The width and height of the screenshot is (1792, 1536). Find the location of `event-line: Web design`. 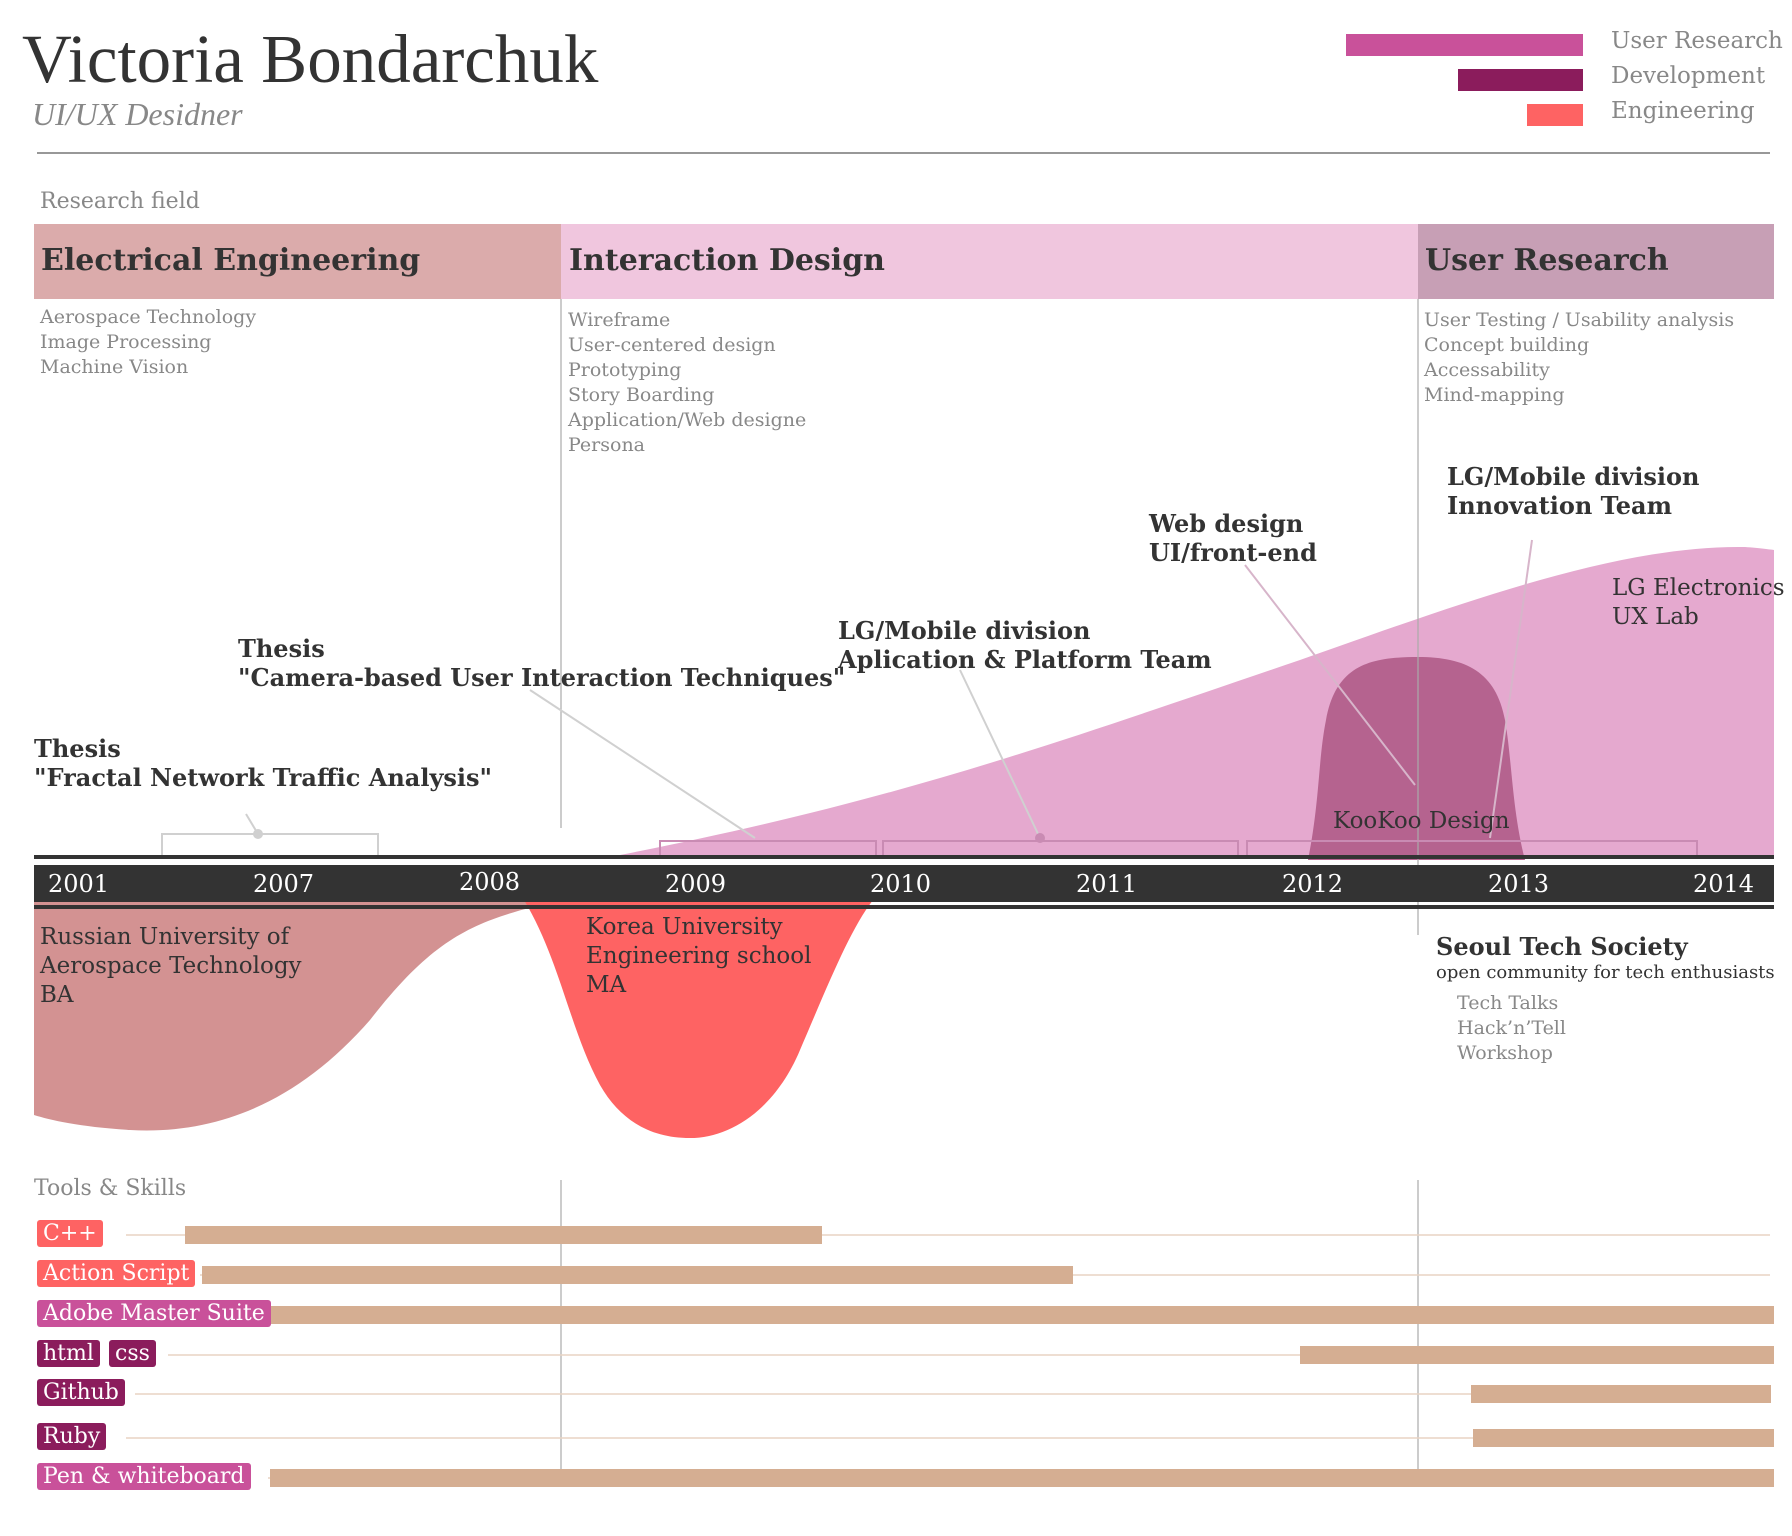

event-line: Web design is located at coordinates (1226, 523).